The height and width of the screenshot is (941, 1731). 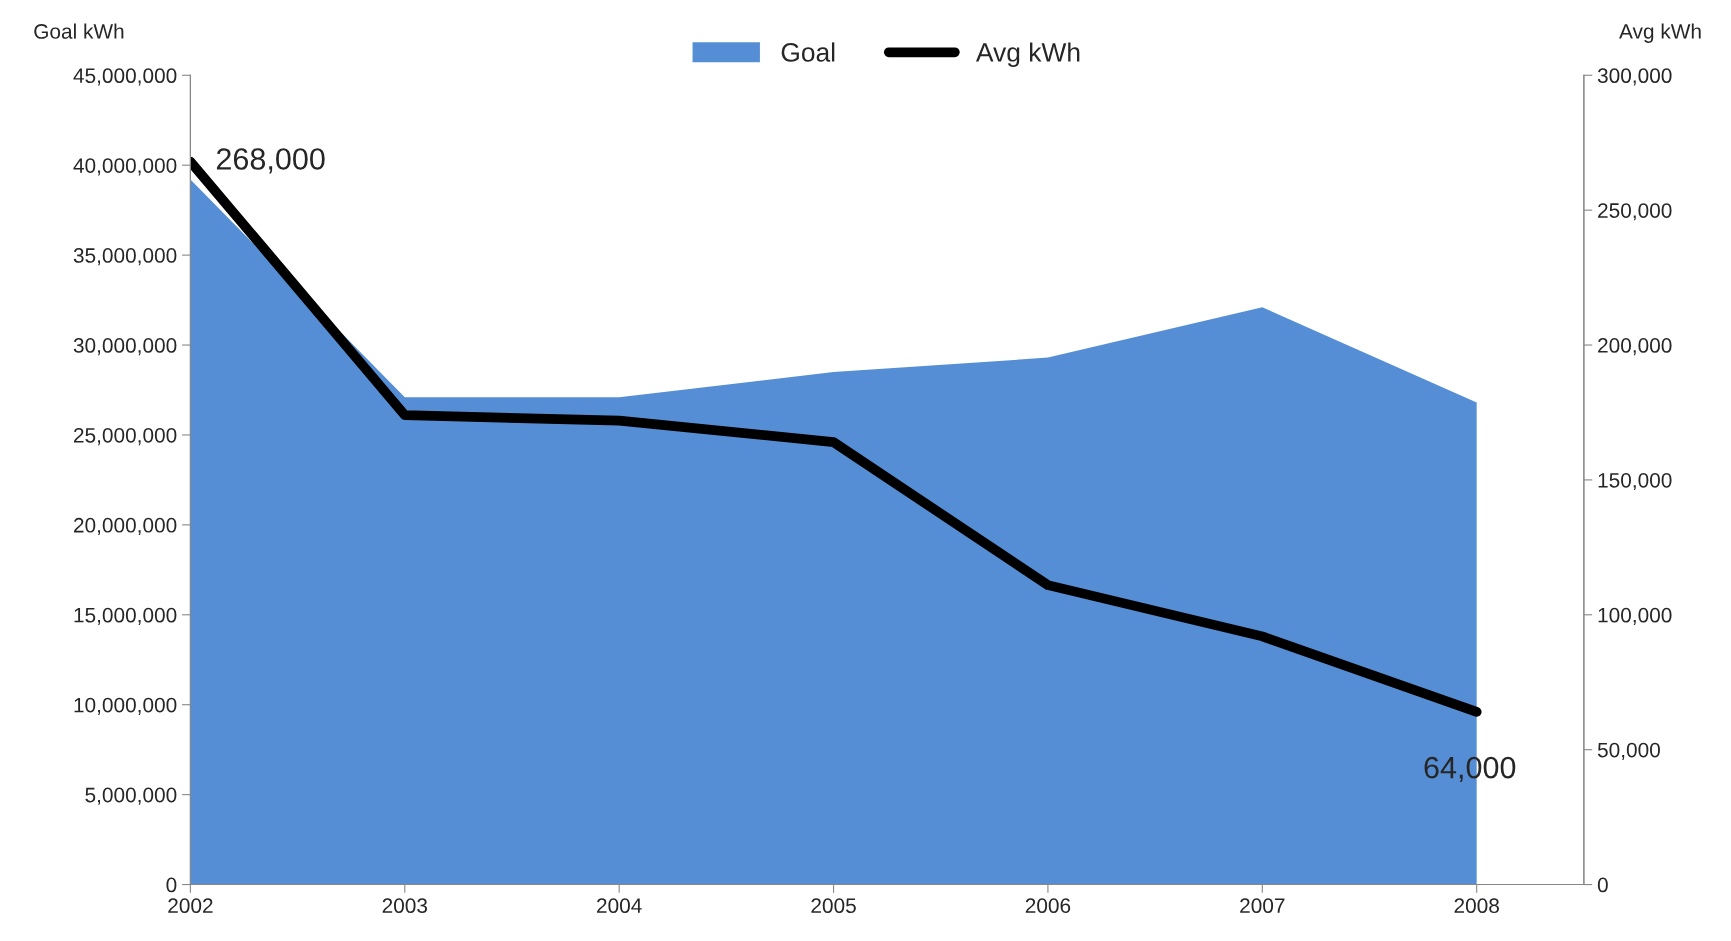 I want to click on y2-tick-label: 0, so click(x=1602, y=885).